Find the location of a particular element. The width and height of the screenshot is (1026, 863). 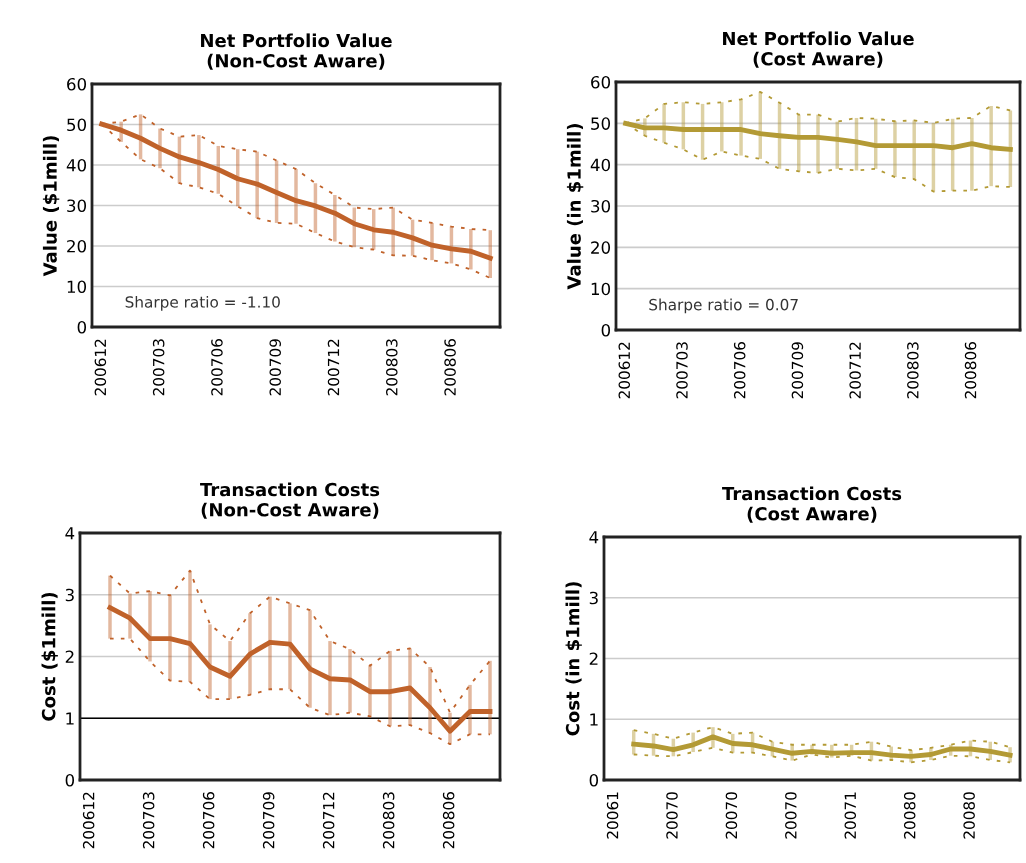

chart-title: Net Portfolio Value (Cost Aware) is located at coordinates (818, 49).